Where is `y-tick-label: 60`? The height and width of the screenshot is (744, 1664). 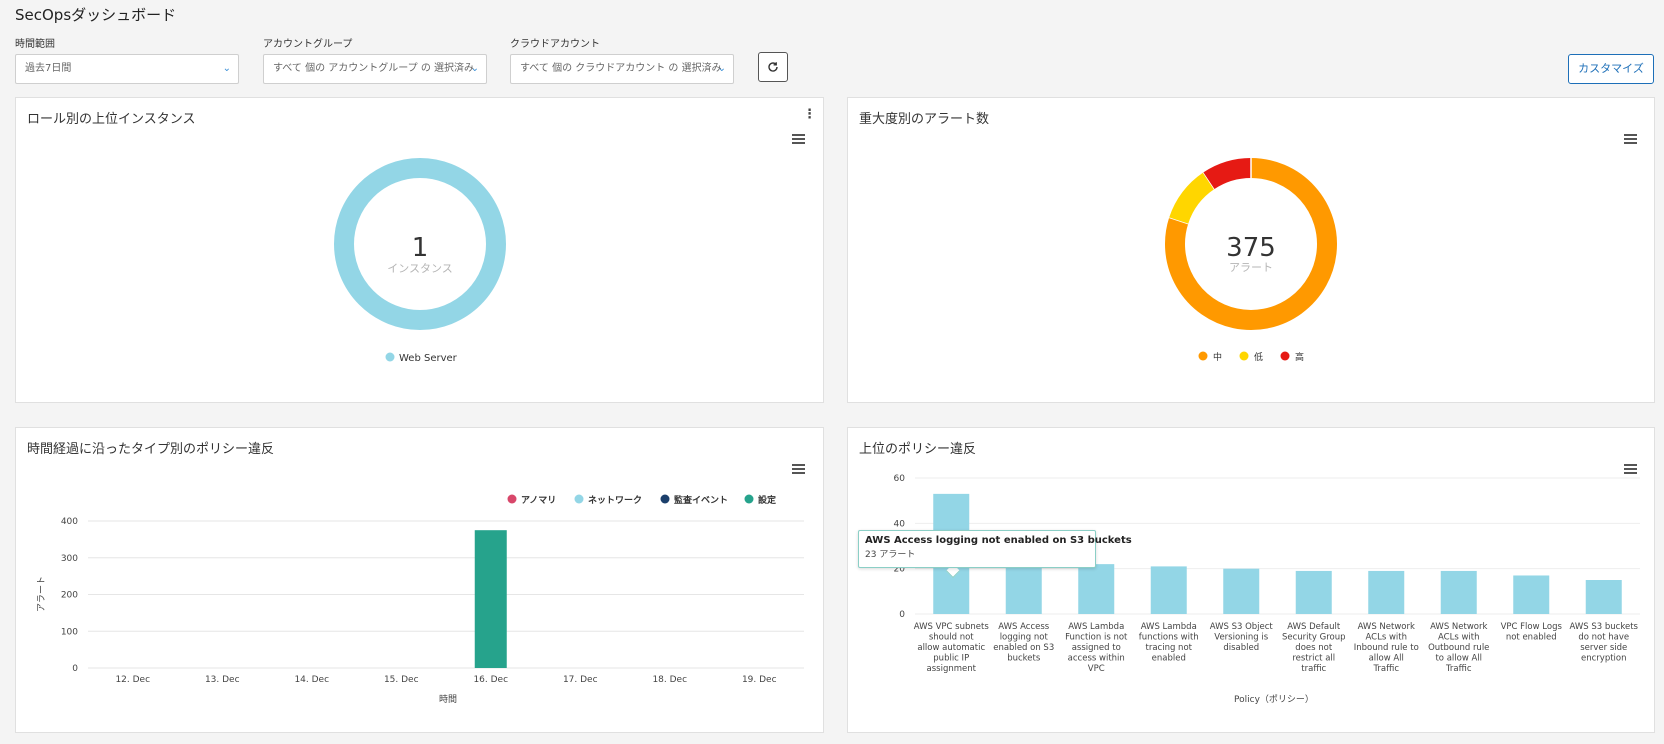 y-tick-label: 60 is located at coordinates (900, 479).